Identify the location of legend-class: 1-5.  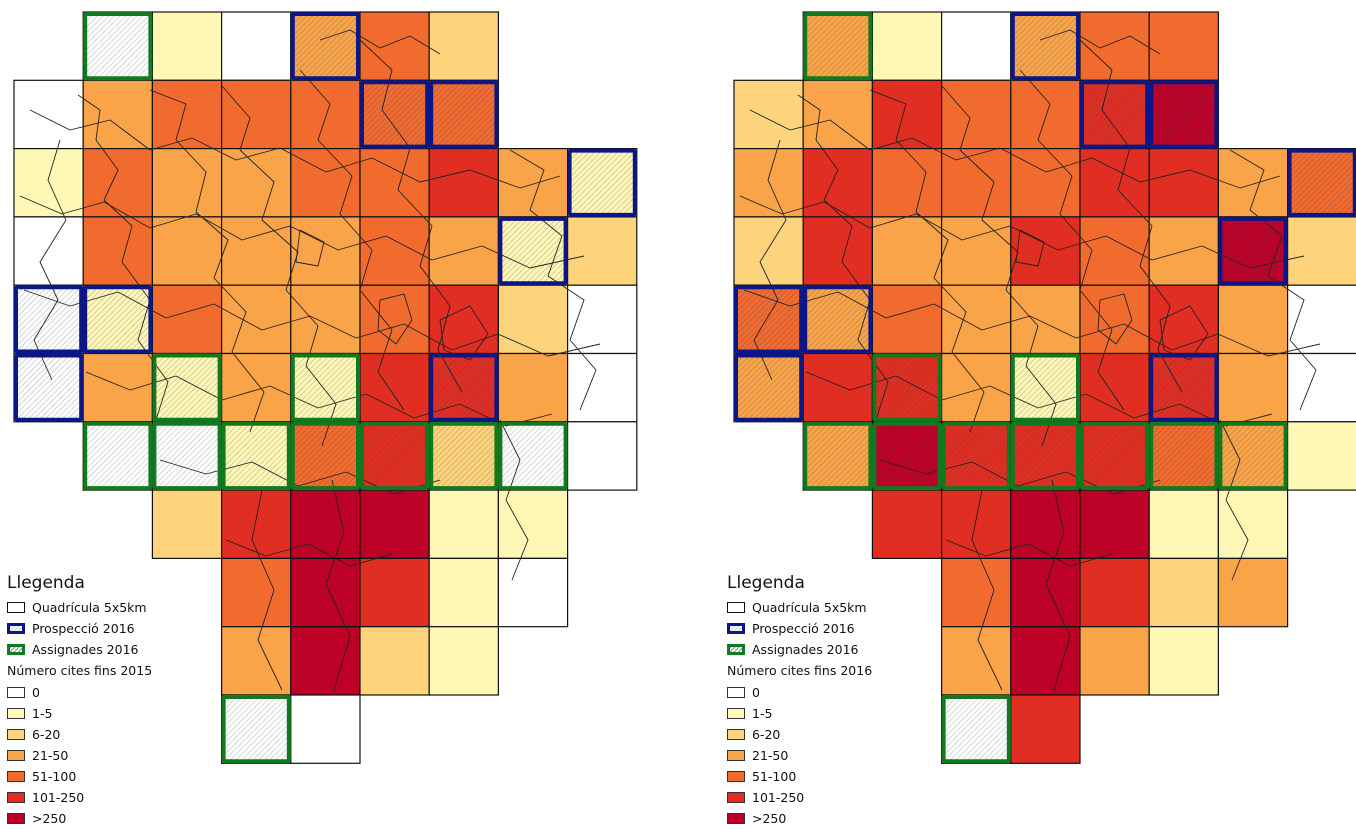
(79, 713).